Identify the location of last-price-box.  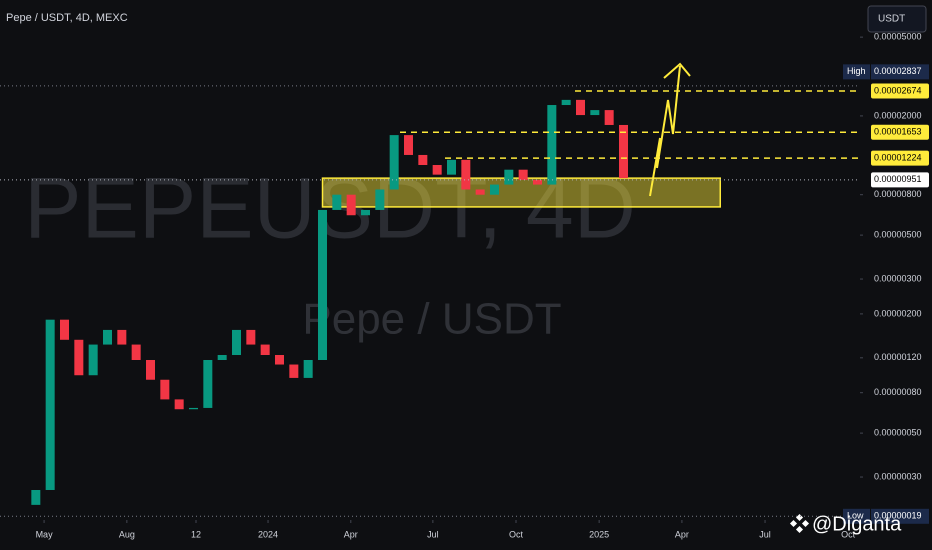
(900, 180).